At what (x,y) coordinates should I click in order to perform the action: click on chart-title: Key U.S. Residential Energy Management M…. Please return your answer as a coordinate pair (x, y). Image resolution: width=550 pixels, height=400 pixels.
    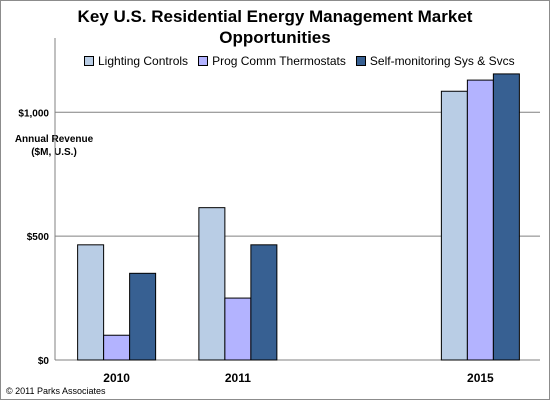
    Looking at the image, I should click on (275, 27).